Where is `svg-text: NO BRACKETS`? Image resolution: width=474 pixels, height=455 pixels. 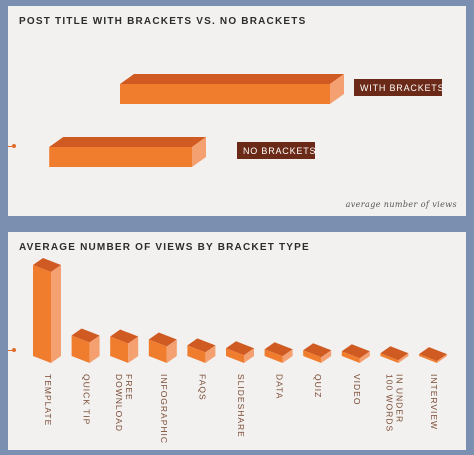
svg-text: NO BRACKETS is located at coordinates (279, 151).